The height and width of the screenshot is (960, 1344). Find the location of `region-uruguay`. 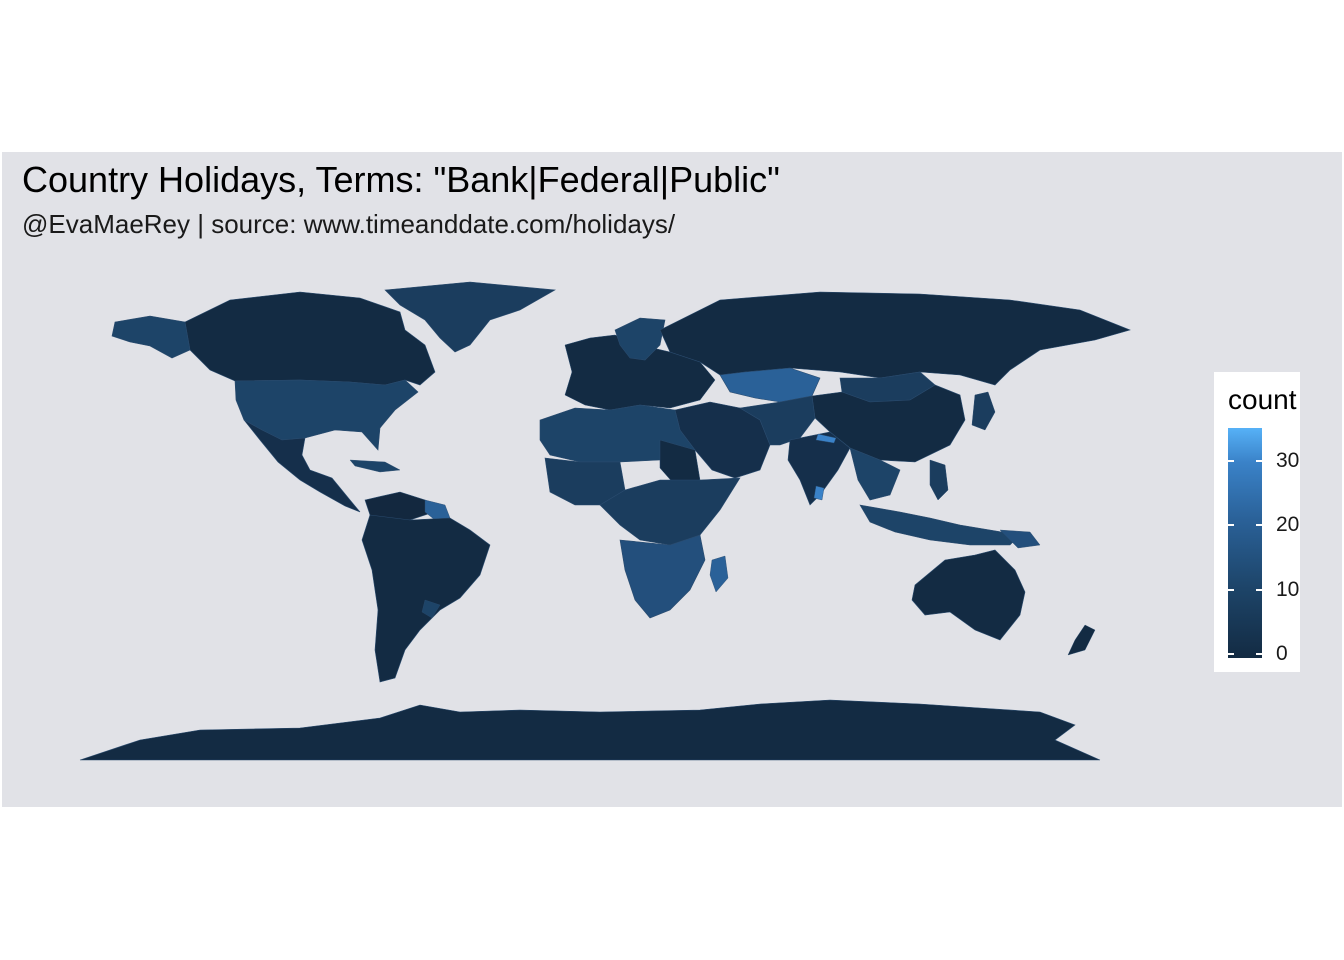

region-uruguay is located at coordinates (431, 609).